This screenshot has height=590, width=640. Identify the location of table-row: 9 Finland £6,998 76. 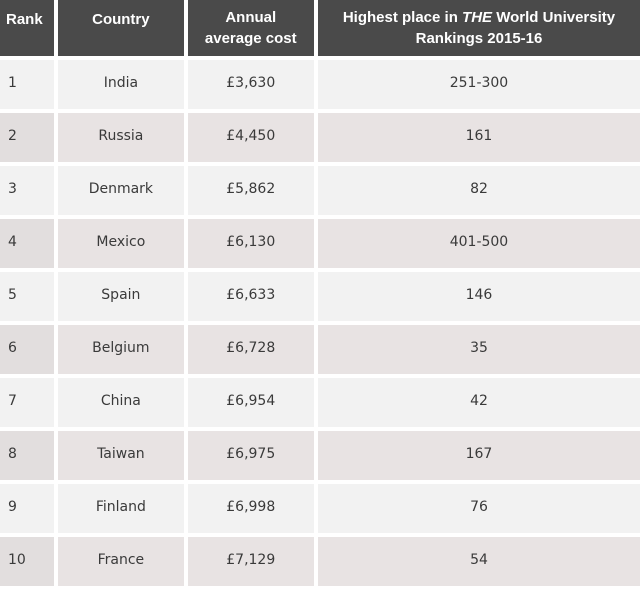
(320, 508).